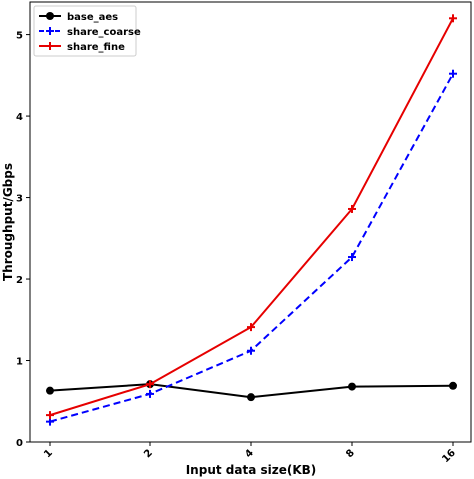 This screenshot has width=474, height=479. Describe the element at coordinates (148, 453) in the screenshot. I see `x-tick-label: 2` at that location.